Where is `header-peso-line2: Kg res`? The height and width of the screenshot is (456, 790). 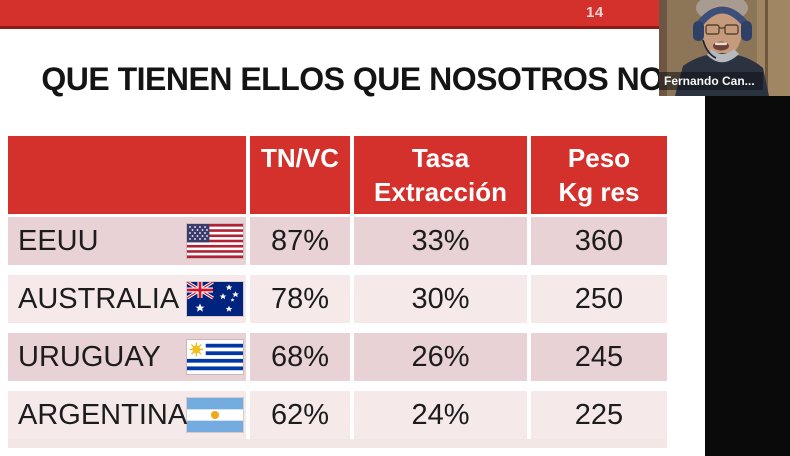
header-peso-line2: Kg res is located at coordinates (599, 192).